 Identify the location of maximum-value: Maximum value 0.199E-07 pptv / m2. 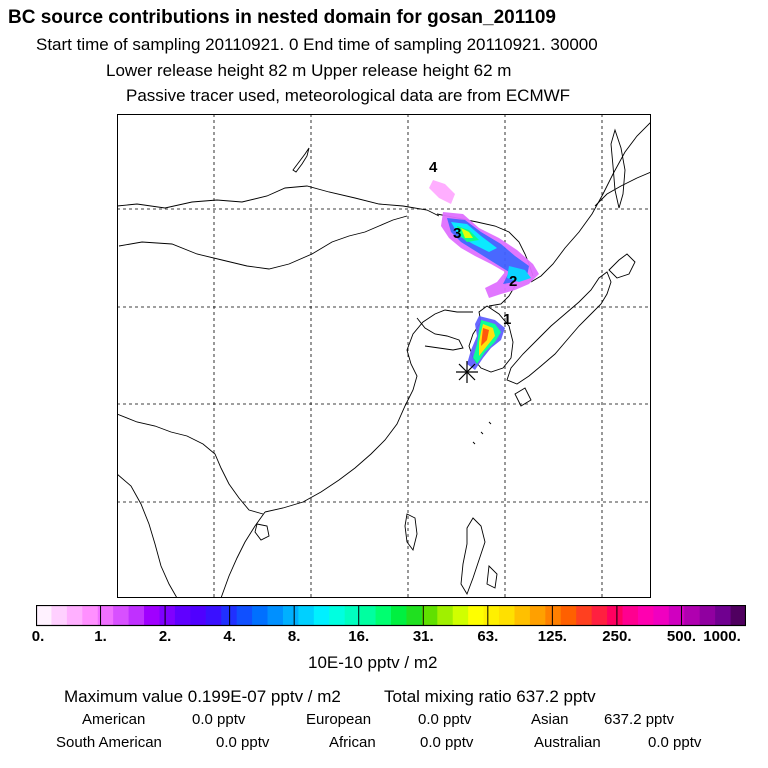
(202, 696).